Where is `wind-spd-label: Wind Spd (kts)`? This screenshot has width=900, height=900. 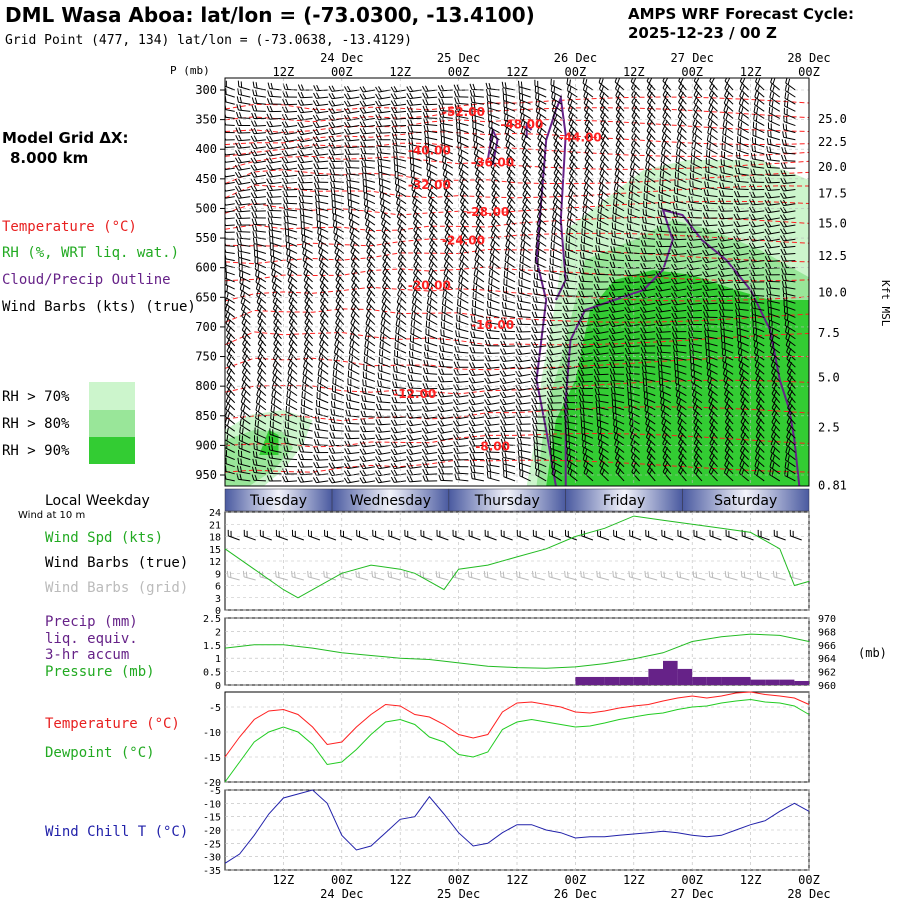 wind-spd-label: Wind Spd (kts) is located at coordinates (104, 538).